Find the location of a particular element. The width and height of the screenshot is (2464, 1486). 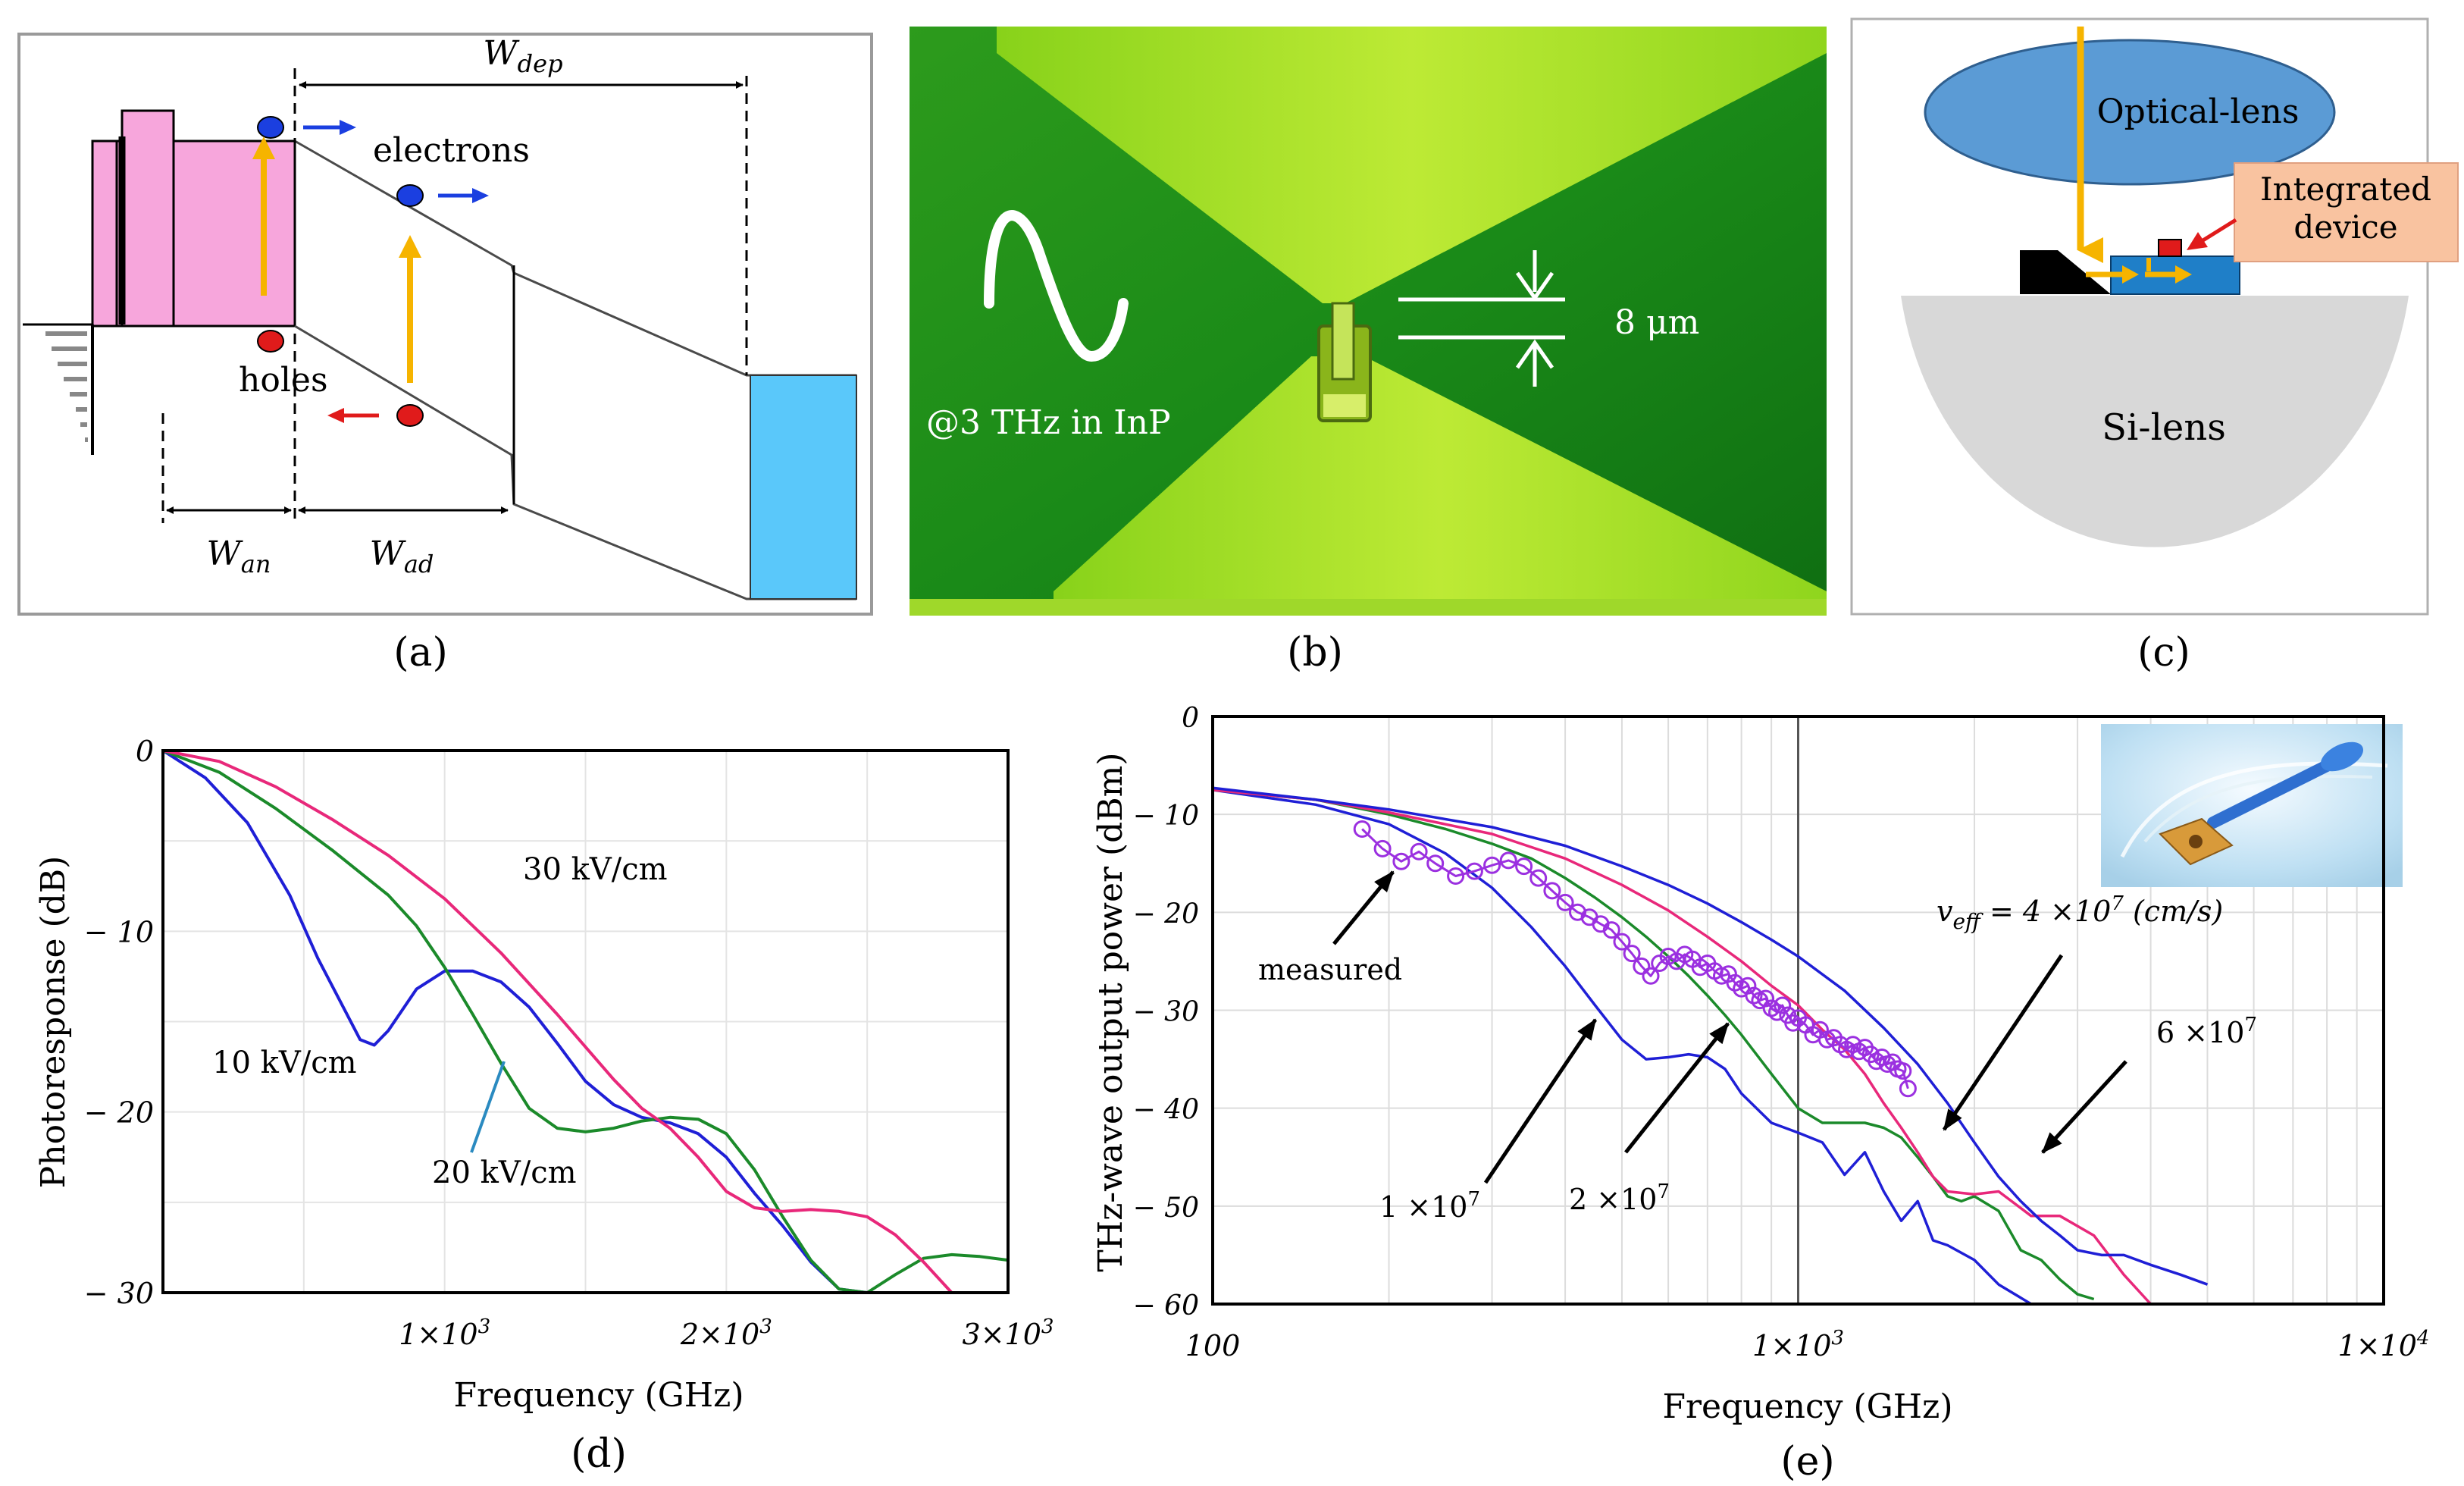

annot-veff-arrow is located at coordinates (2003, 1042).